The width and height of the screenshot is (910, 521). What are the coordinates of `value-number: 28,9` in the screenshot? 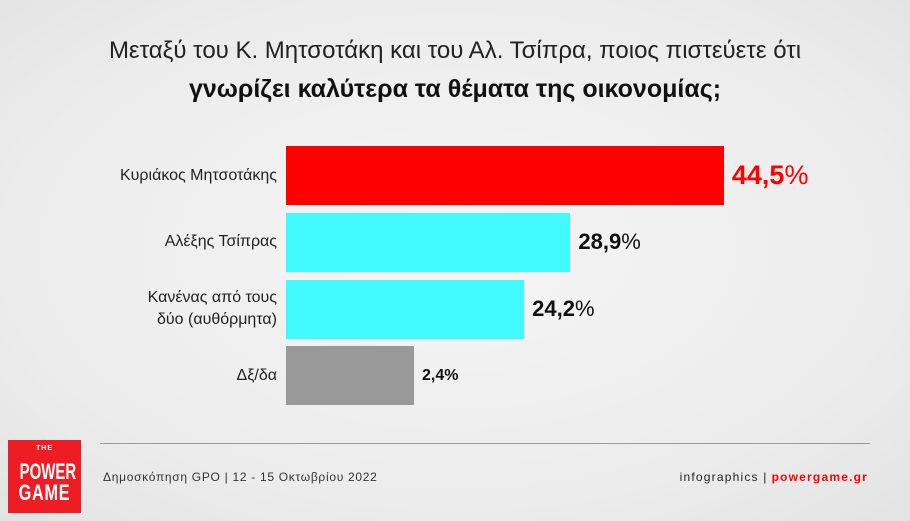 It's located at (600, 242).